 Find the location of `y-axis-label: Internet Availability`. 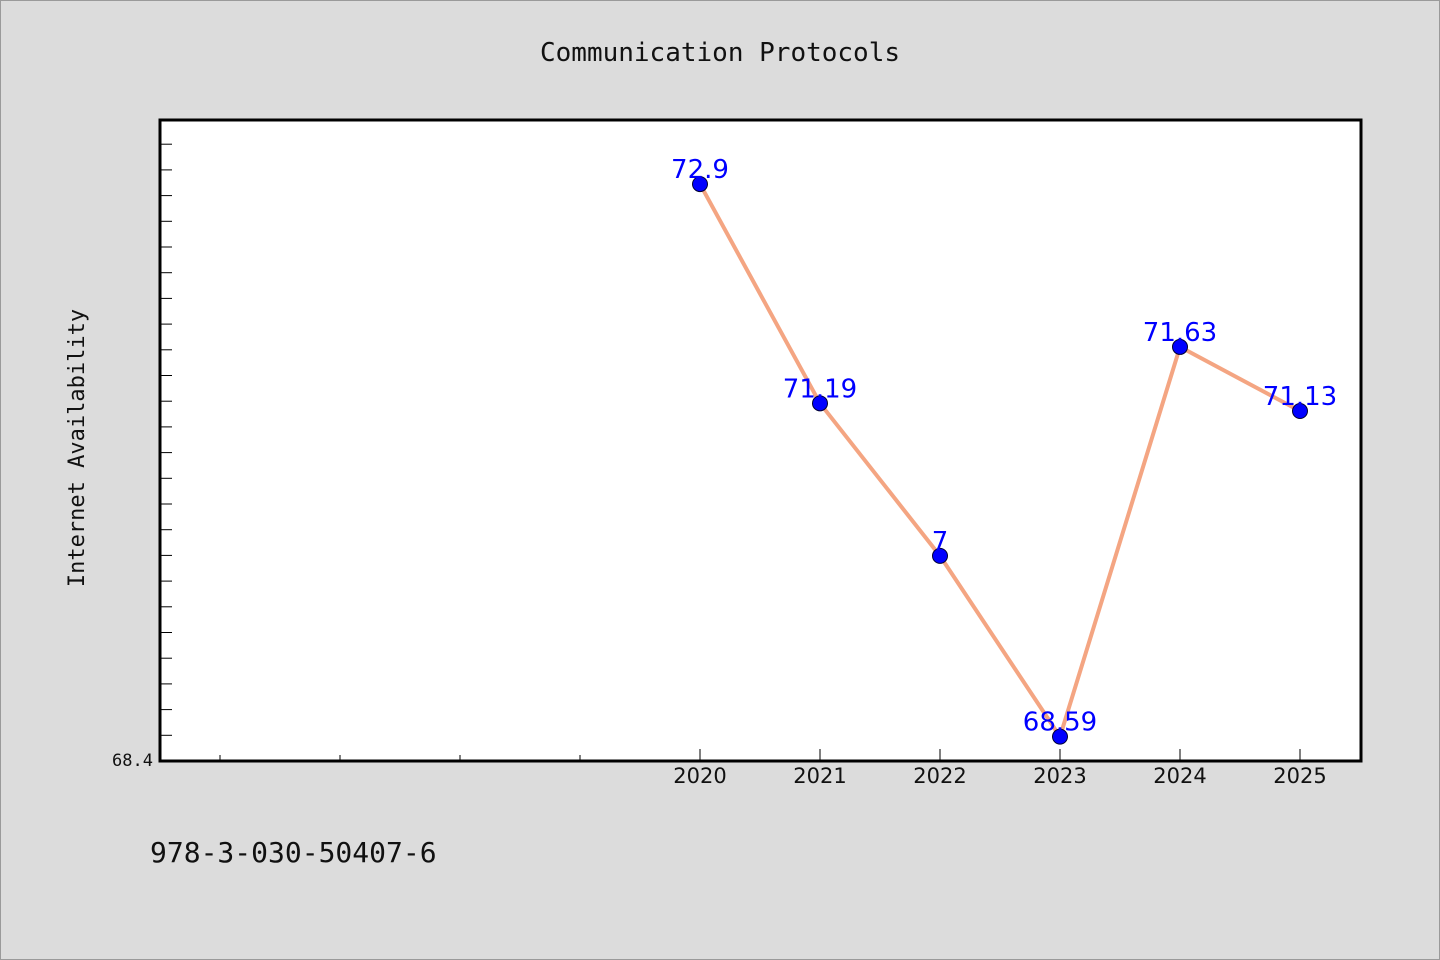

y-axis-label: Internet Availability is located at coordinates (77, 448).